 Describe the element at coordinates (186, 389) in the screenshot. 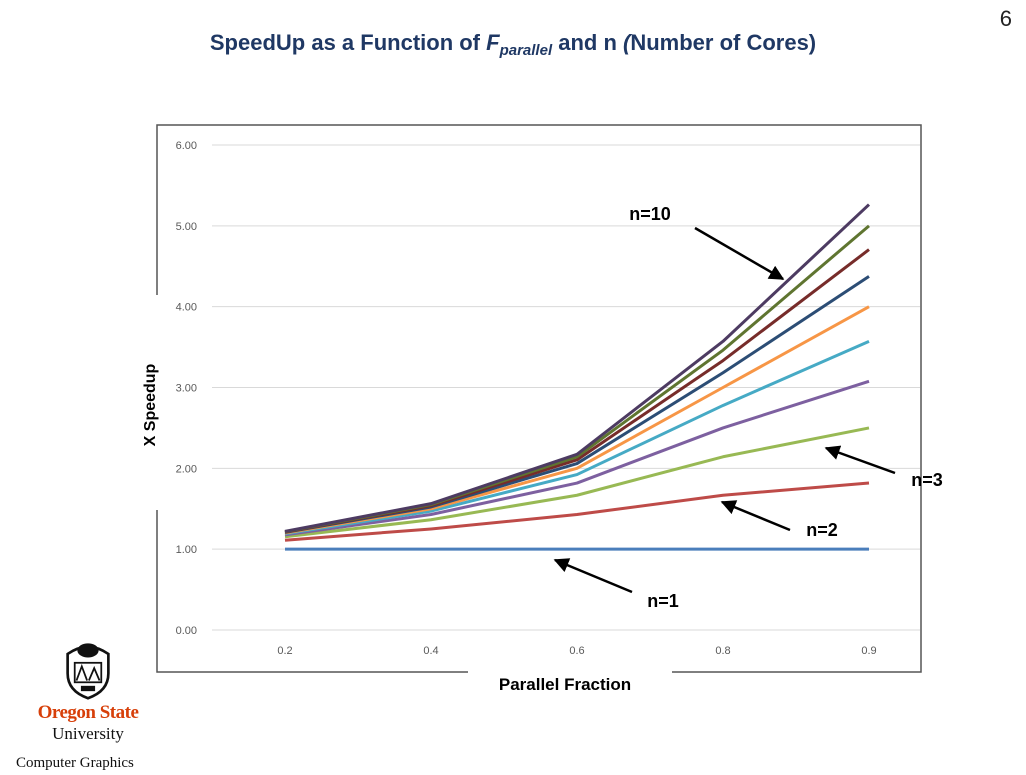

I see `y-tick-label: 3.00` at that location.